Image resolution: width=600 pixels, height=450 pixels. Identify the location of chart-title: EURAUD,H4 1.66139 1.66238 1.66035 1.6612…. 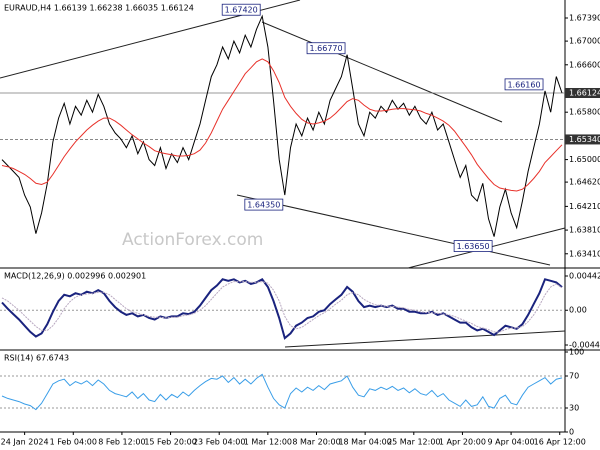
(99, 8).